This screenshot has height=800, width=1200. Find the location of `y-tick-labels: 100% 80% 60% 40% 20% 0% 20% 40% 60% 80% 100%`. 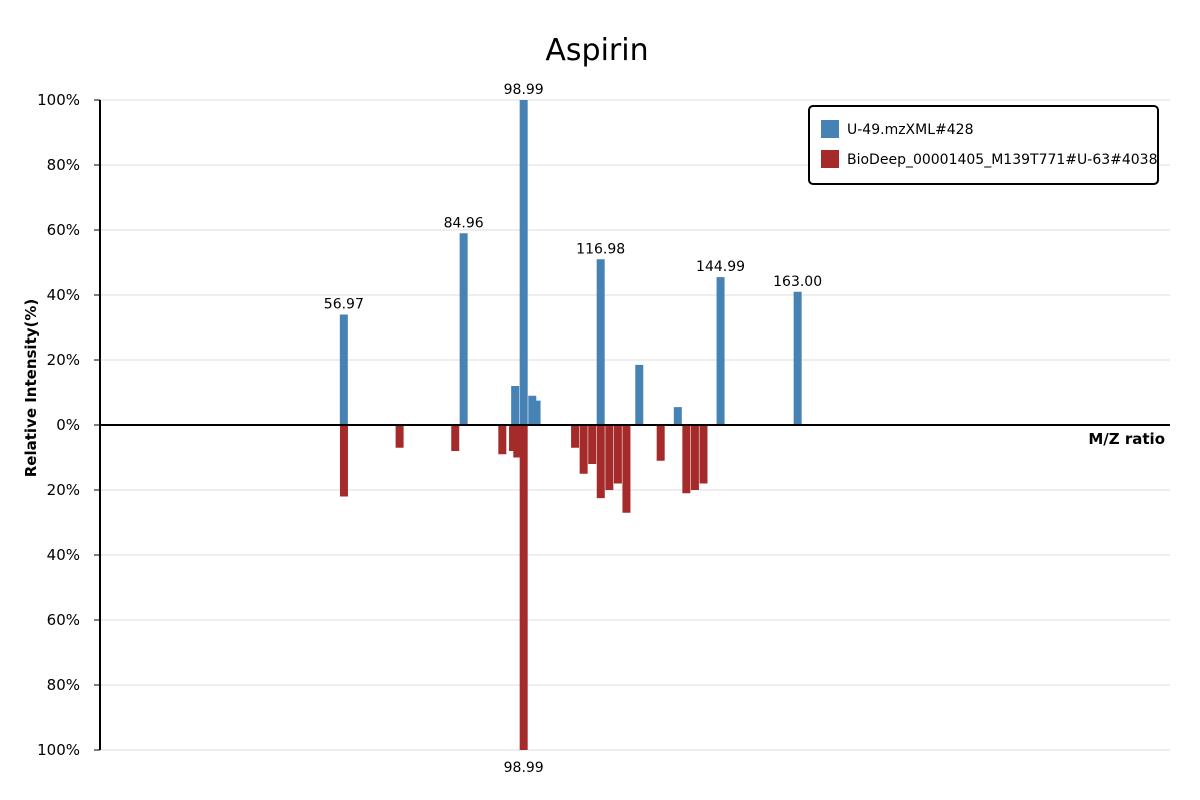

y-tick-labels: 100% 80% 60% 40% 20% 0% 20% 40% 60% 80% 100% is located at coordinates (68, 425).